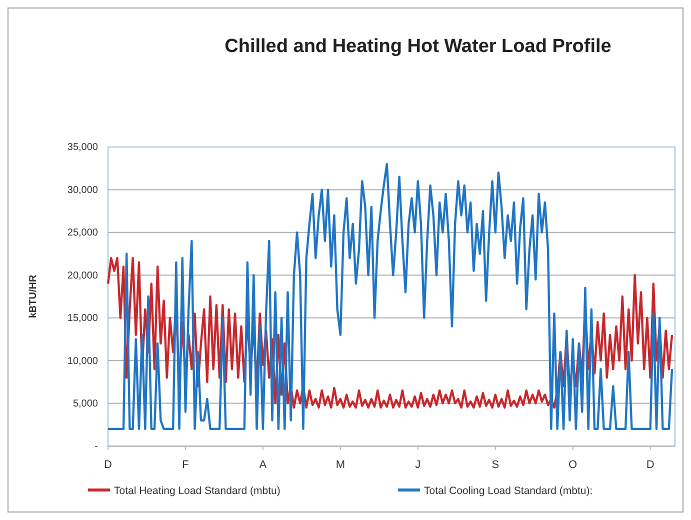 The height and width of the screenshot is (520, 691). Describe the element at coordinates (96, 446) in the screenshot. I see `y-tick-label: -` at that location.